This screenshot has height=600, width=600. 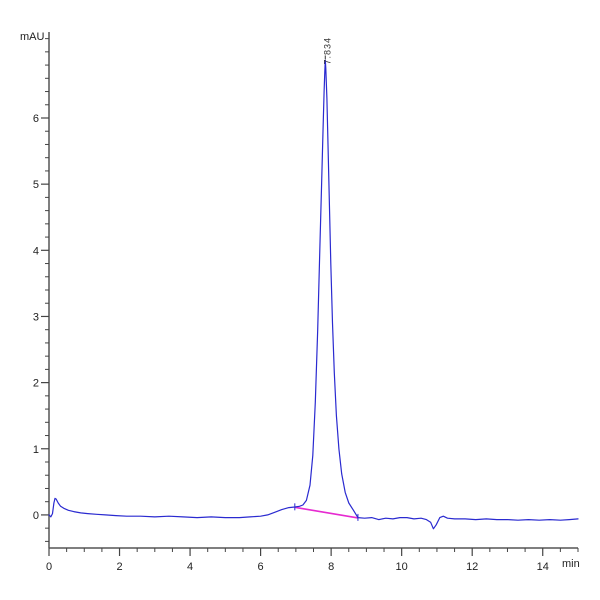 What do you see at coordinates (261, 567) in the screenshot?
I see `x-tick-label: 6` at bounding box center [261, 567].